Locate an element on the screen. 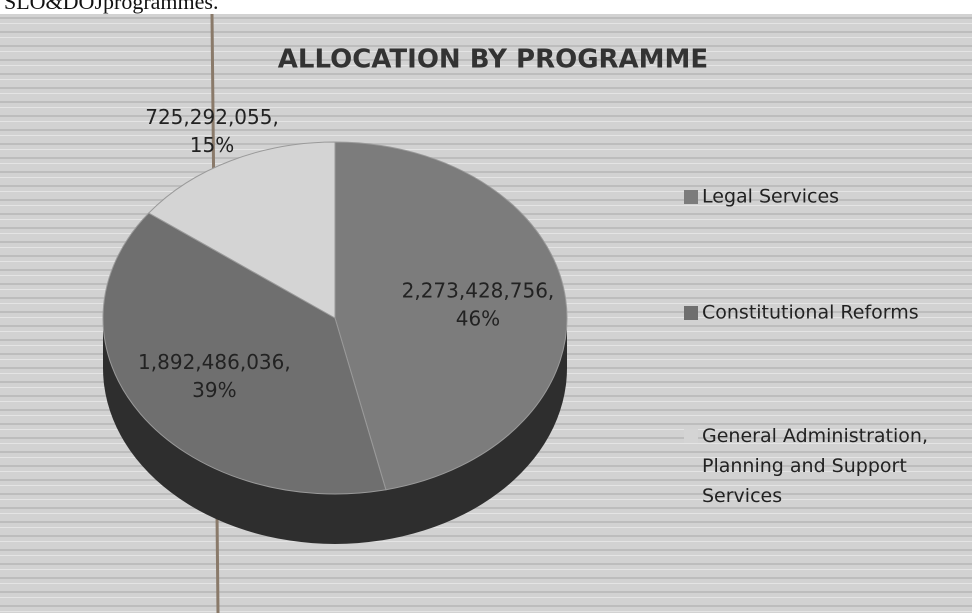 This screenshot has width=972, height=613. legend-line: Services is located at coordinates (742, 496).